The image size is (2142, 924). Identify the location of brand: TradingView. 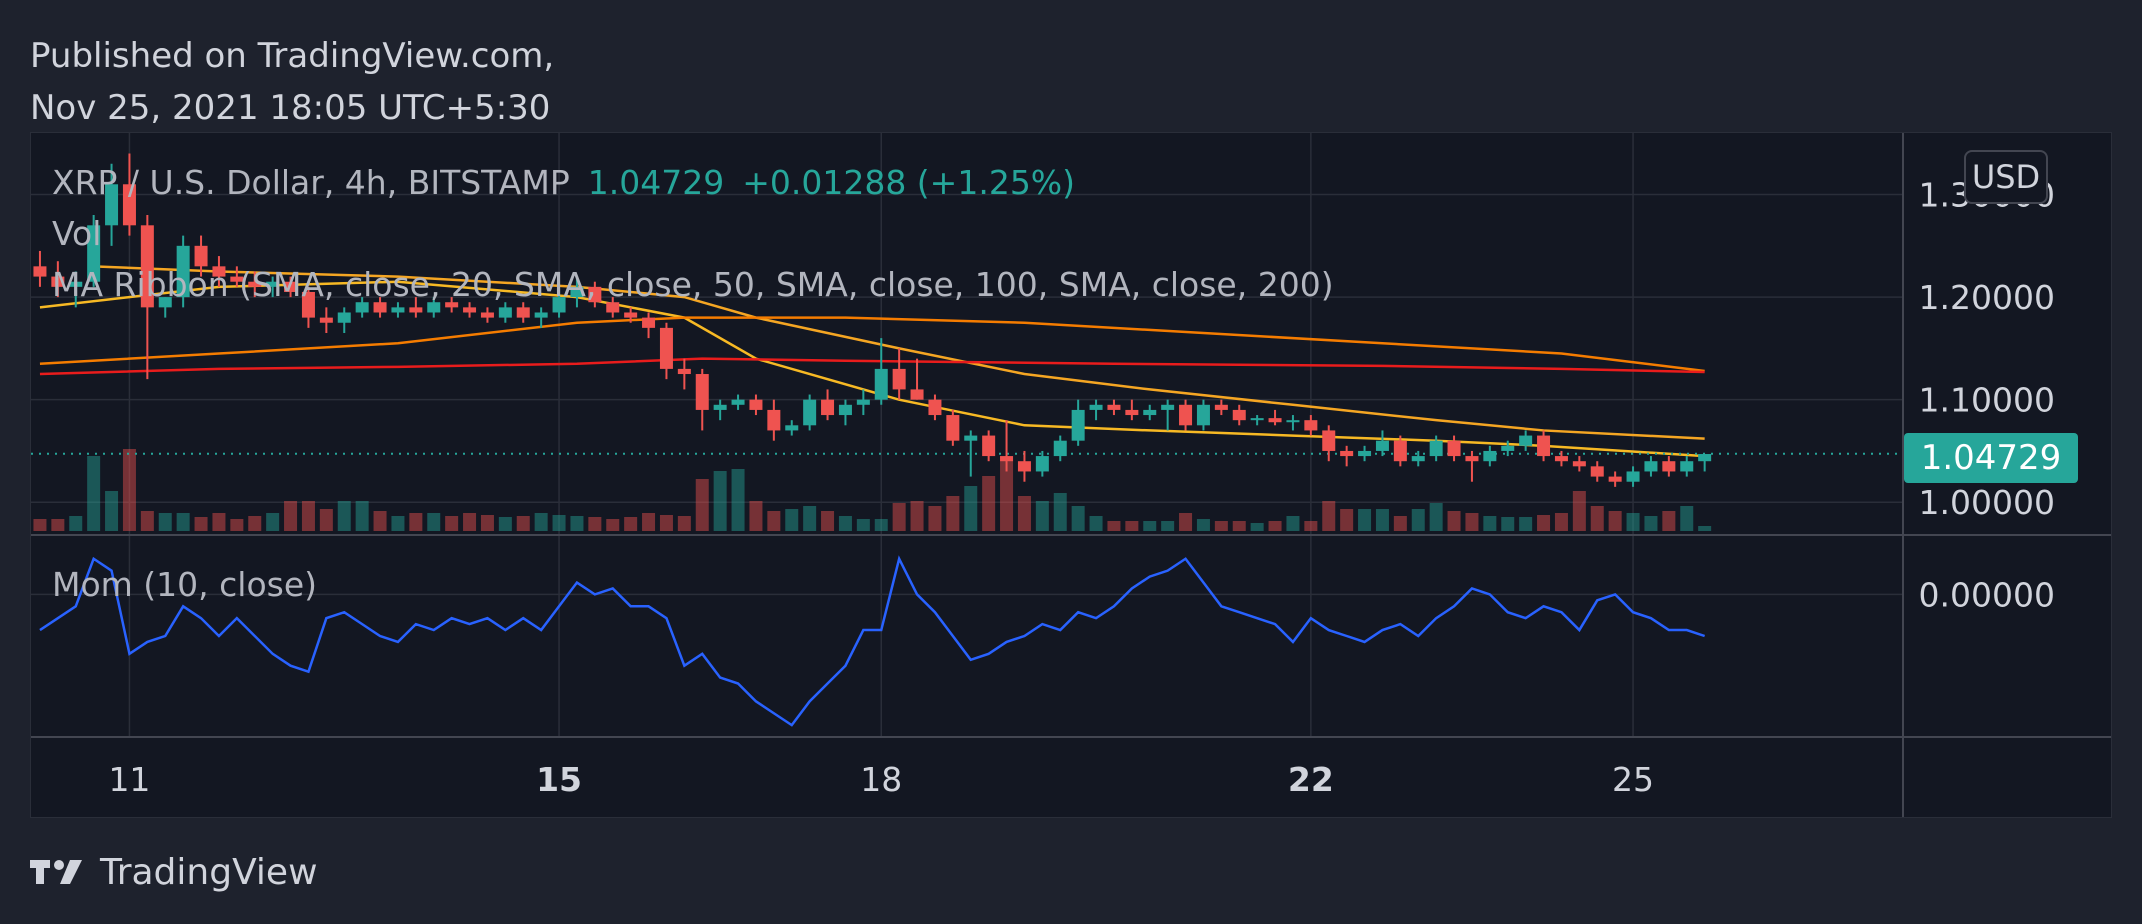
(174, 872).